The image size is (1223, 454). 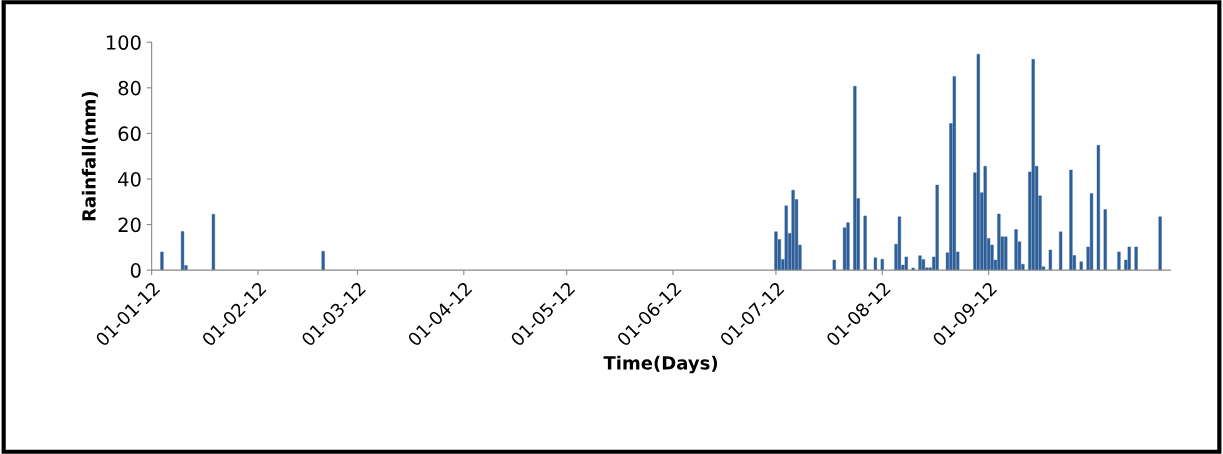 What do you see at coordinates (129, 88) in the screenshot?
I see `y-tick-label: 80` at bounding box center [129, 88].